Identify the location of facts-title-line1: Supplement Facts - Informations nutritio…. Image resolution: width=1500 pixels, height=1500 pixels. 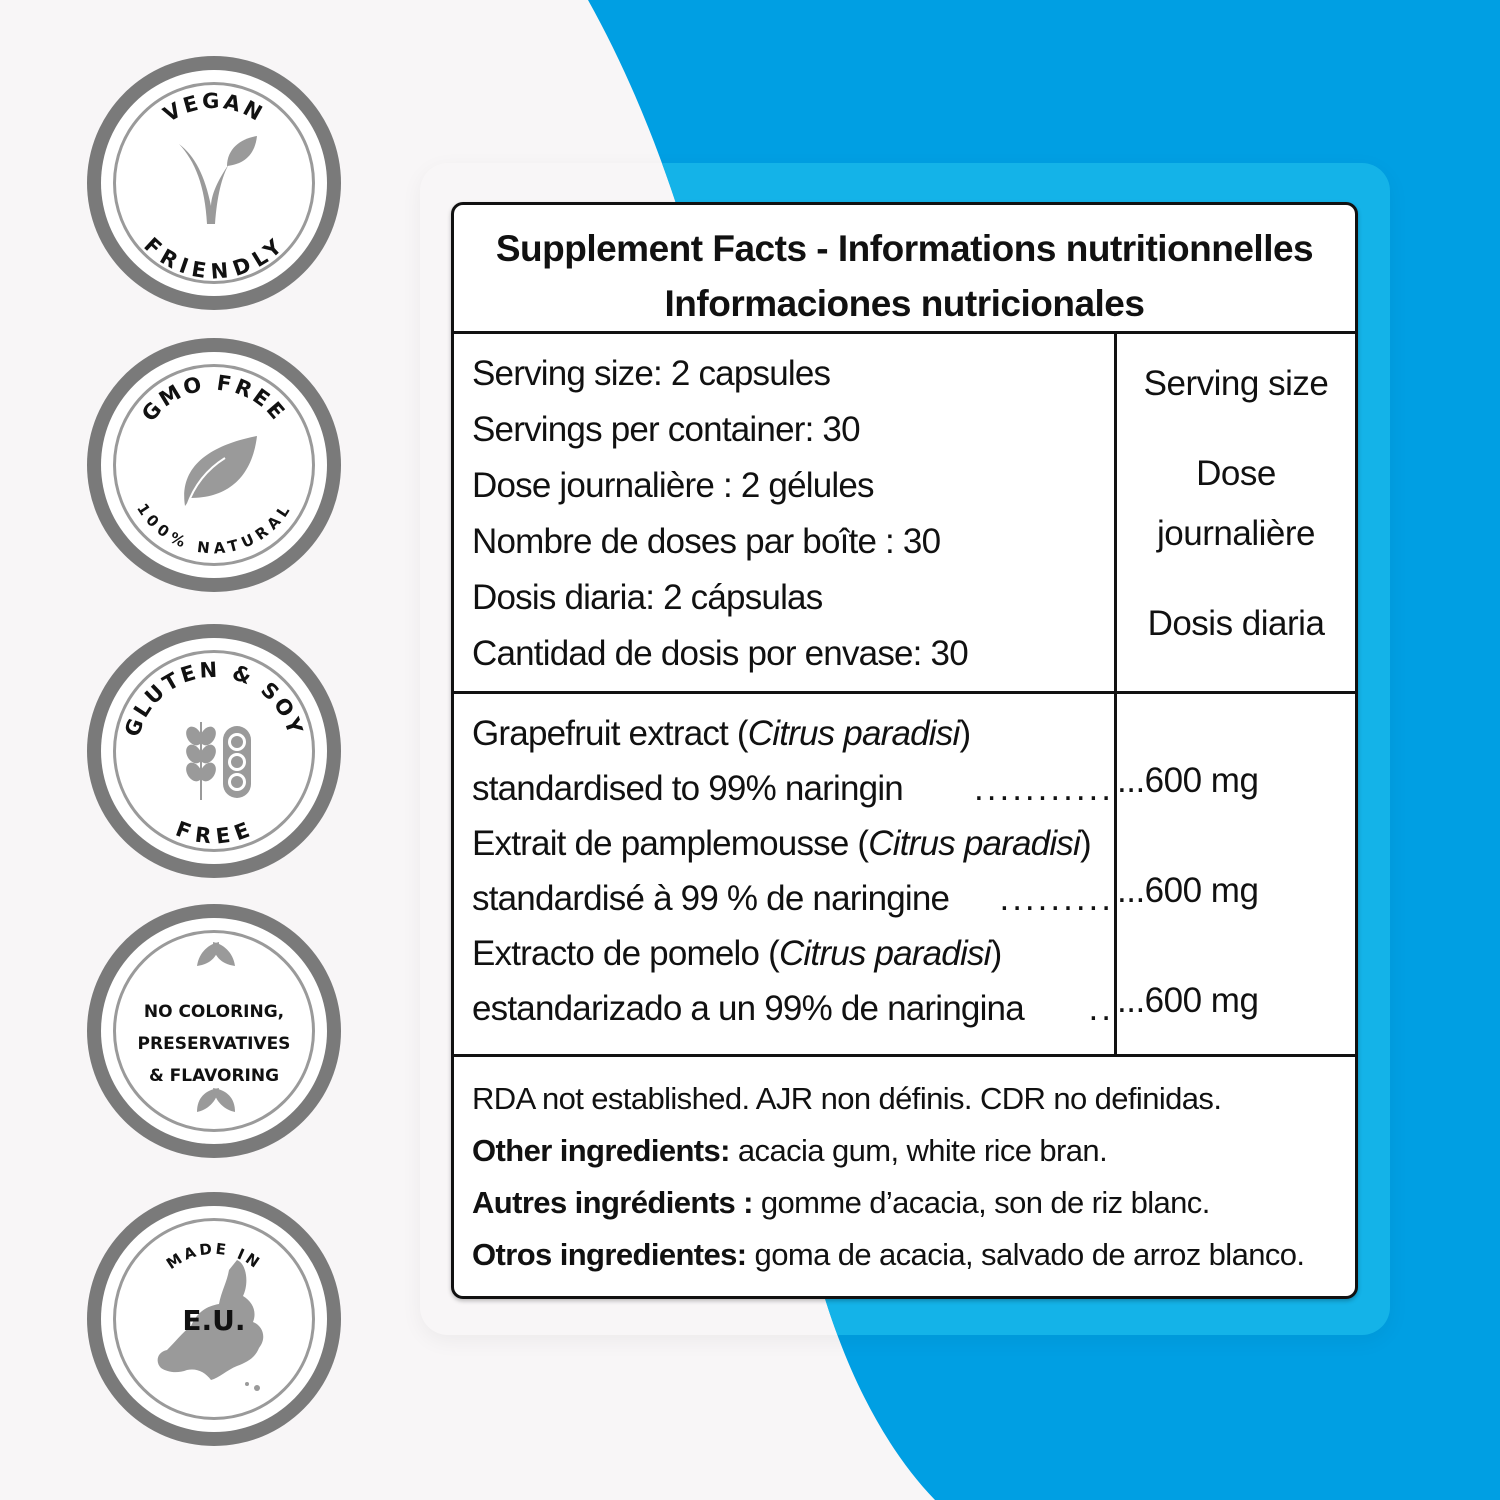
(904, 248).